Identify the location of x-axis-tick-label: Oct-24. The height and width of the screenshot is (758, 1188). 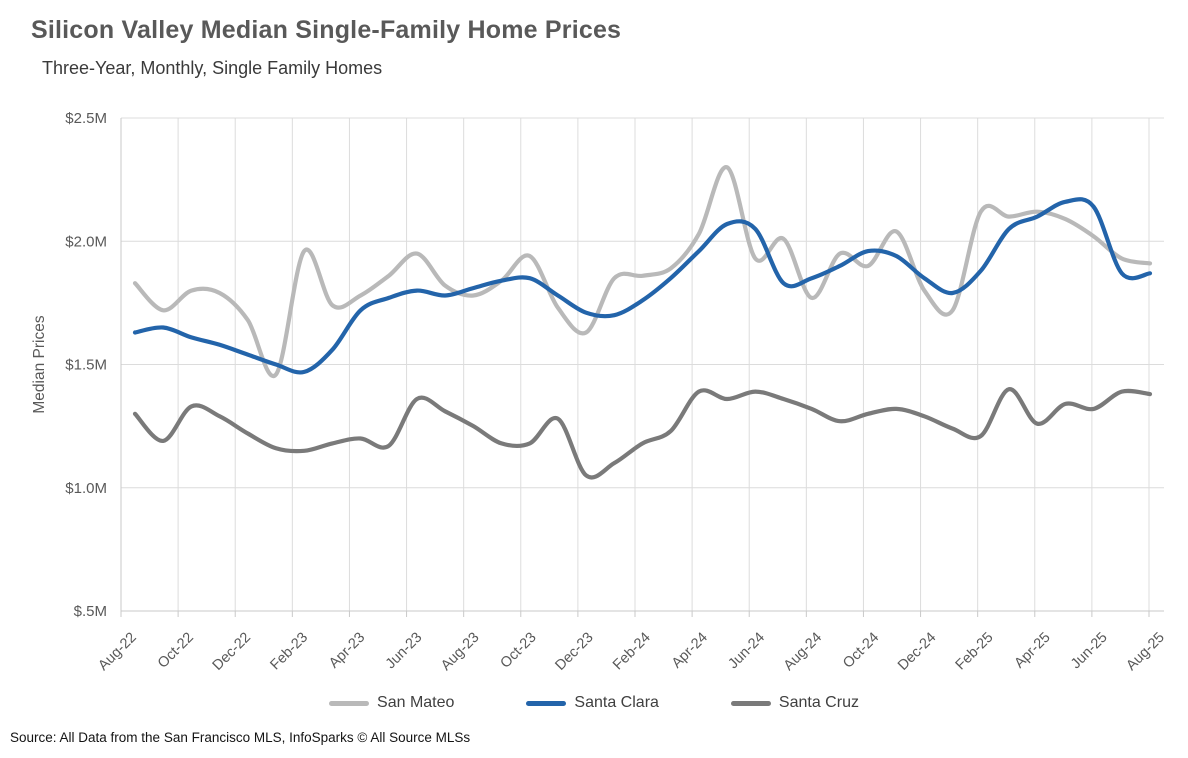
(861, 651).